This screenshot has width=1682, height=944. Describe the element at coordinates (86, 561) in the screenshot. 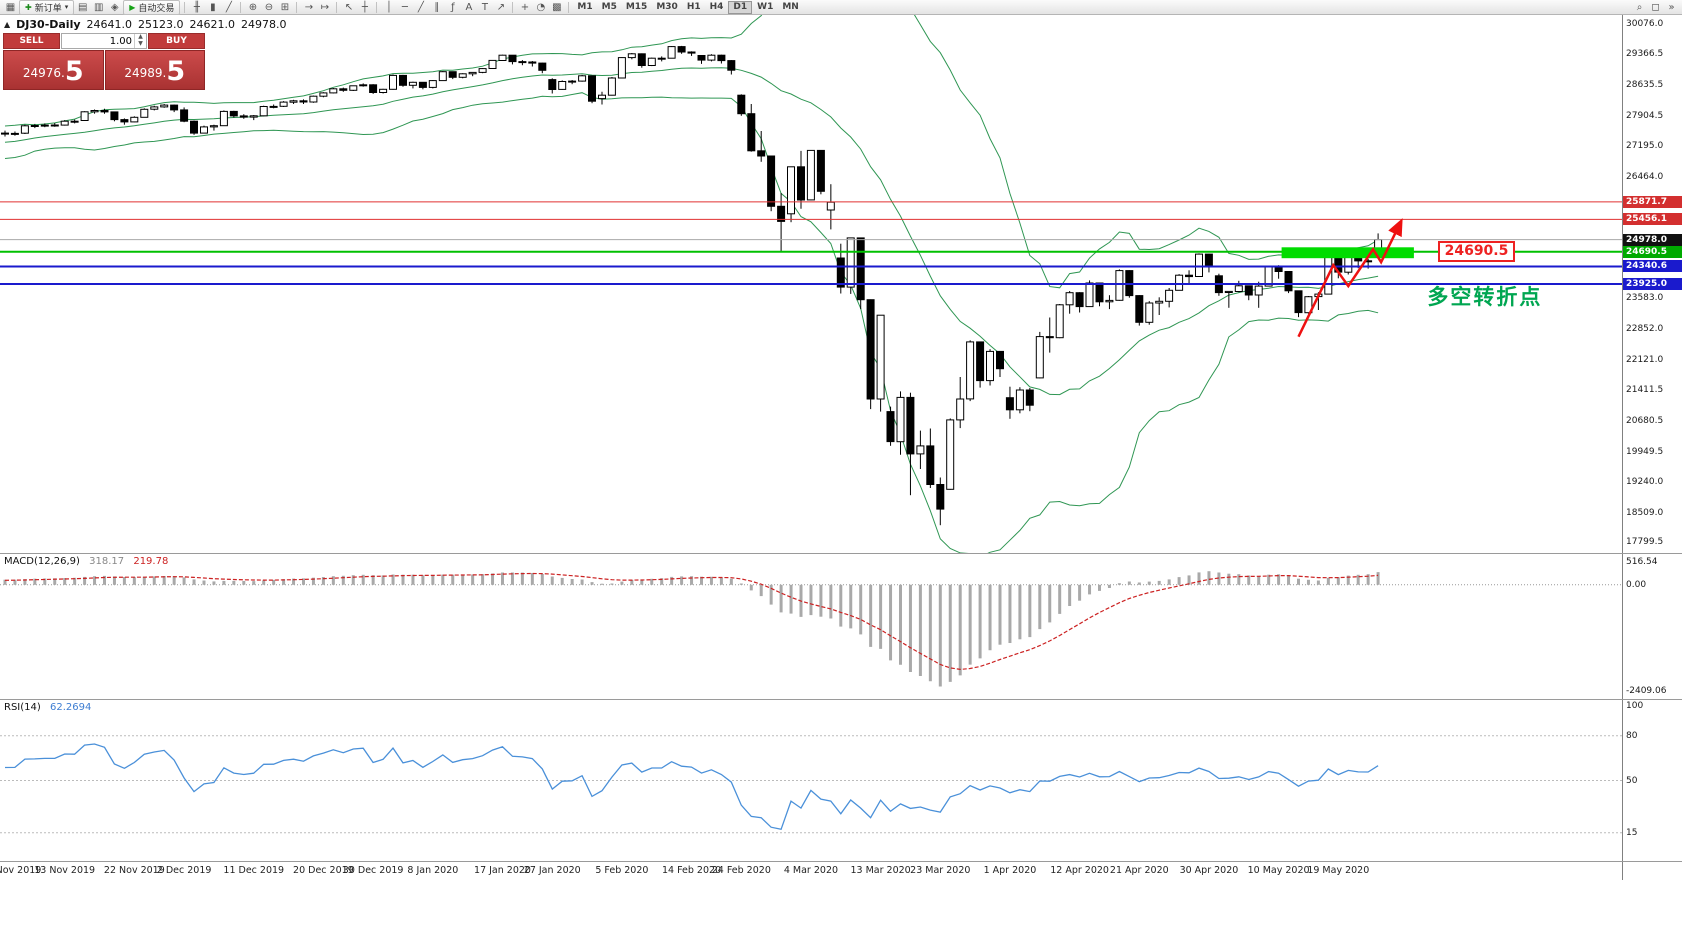

I see `macd-indicator-label: MACD(12,26,9) 318.17 219.78` at that location.